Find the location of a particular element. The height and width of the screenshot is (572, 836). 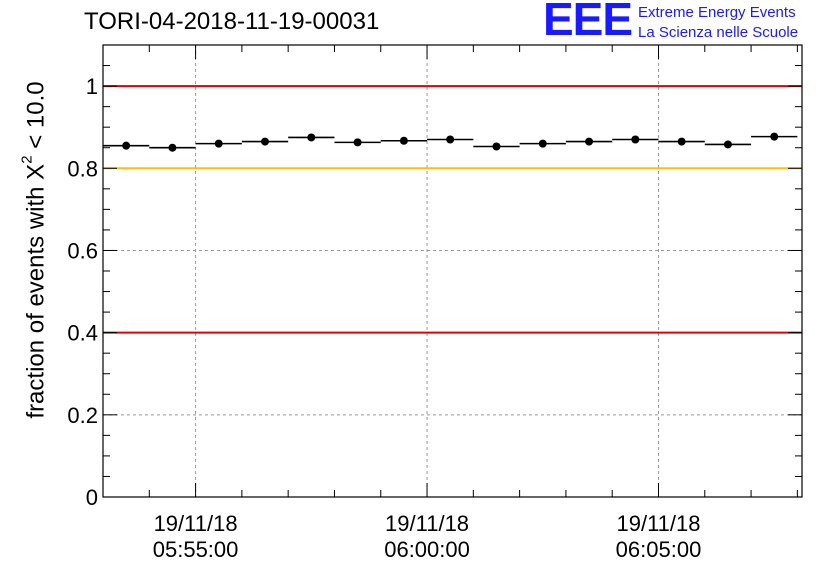

x-tick-time-0: 05:55:00 is located at coordinates (196, 549).